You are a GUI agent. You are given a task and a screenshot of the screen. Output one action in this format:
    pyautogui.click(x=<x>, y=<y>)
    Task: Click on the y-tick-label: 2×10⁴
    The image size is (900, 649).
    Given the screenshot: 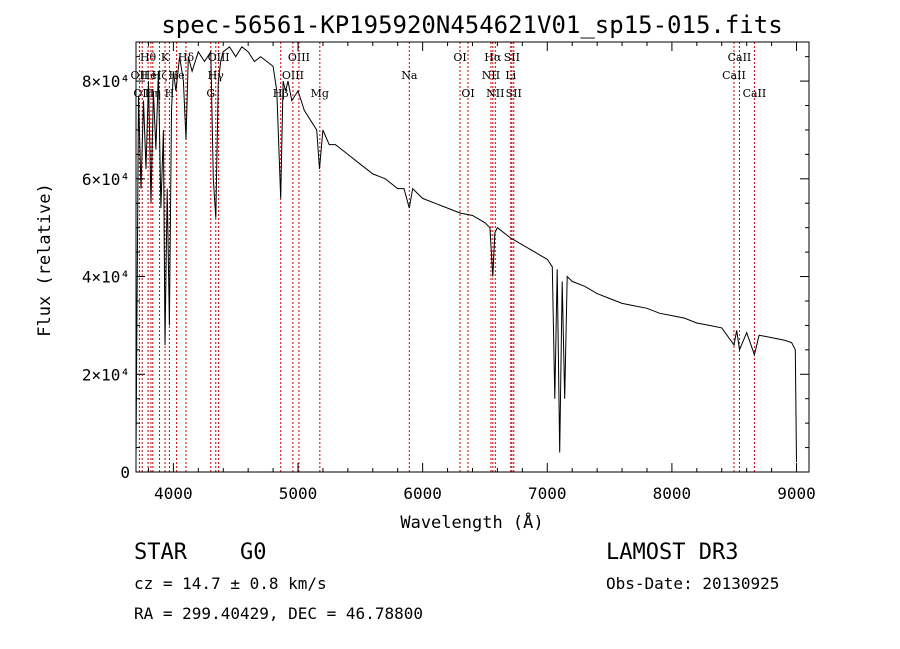 What is the action you would take?
    pyautogui.click(x=106, y=374)
    